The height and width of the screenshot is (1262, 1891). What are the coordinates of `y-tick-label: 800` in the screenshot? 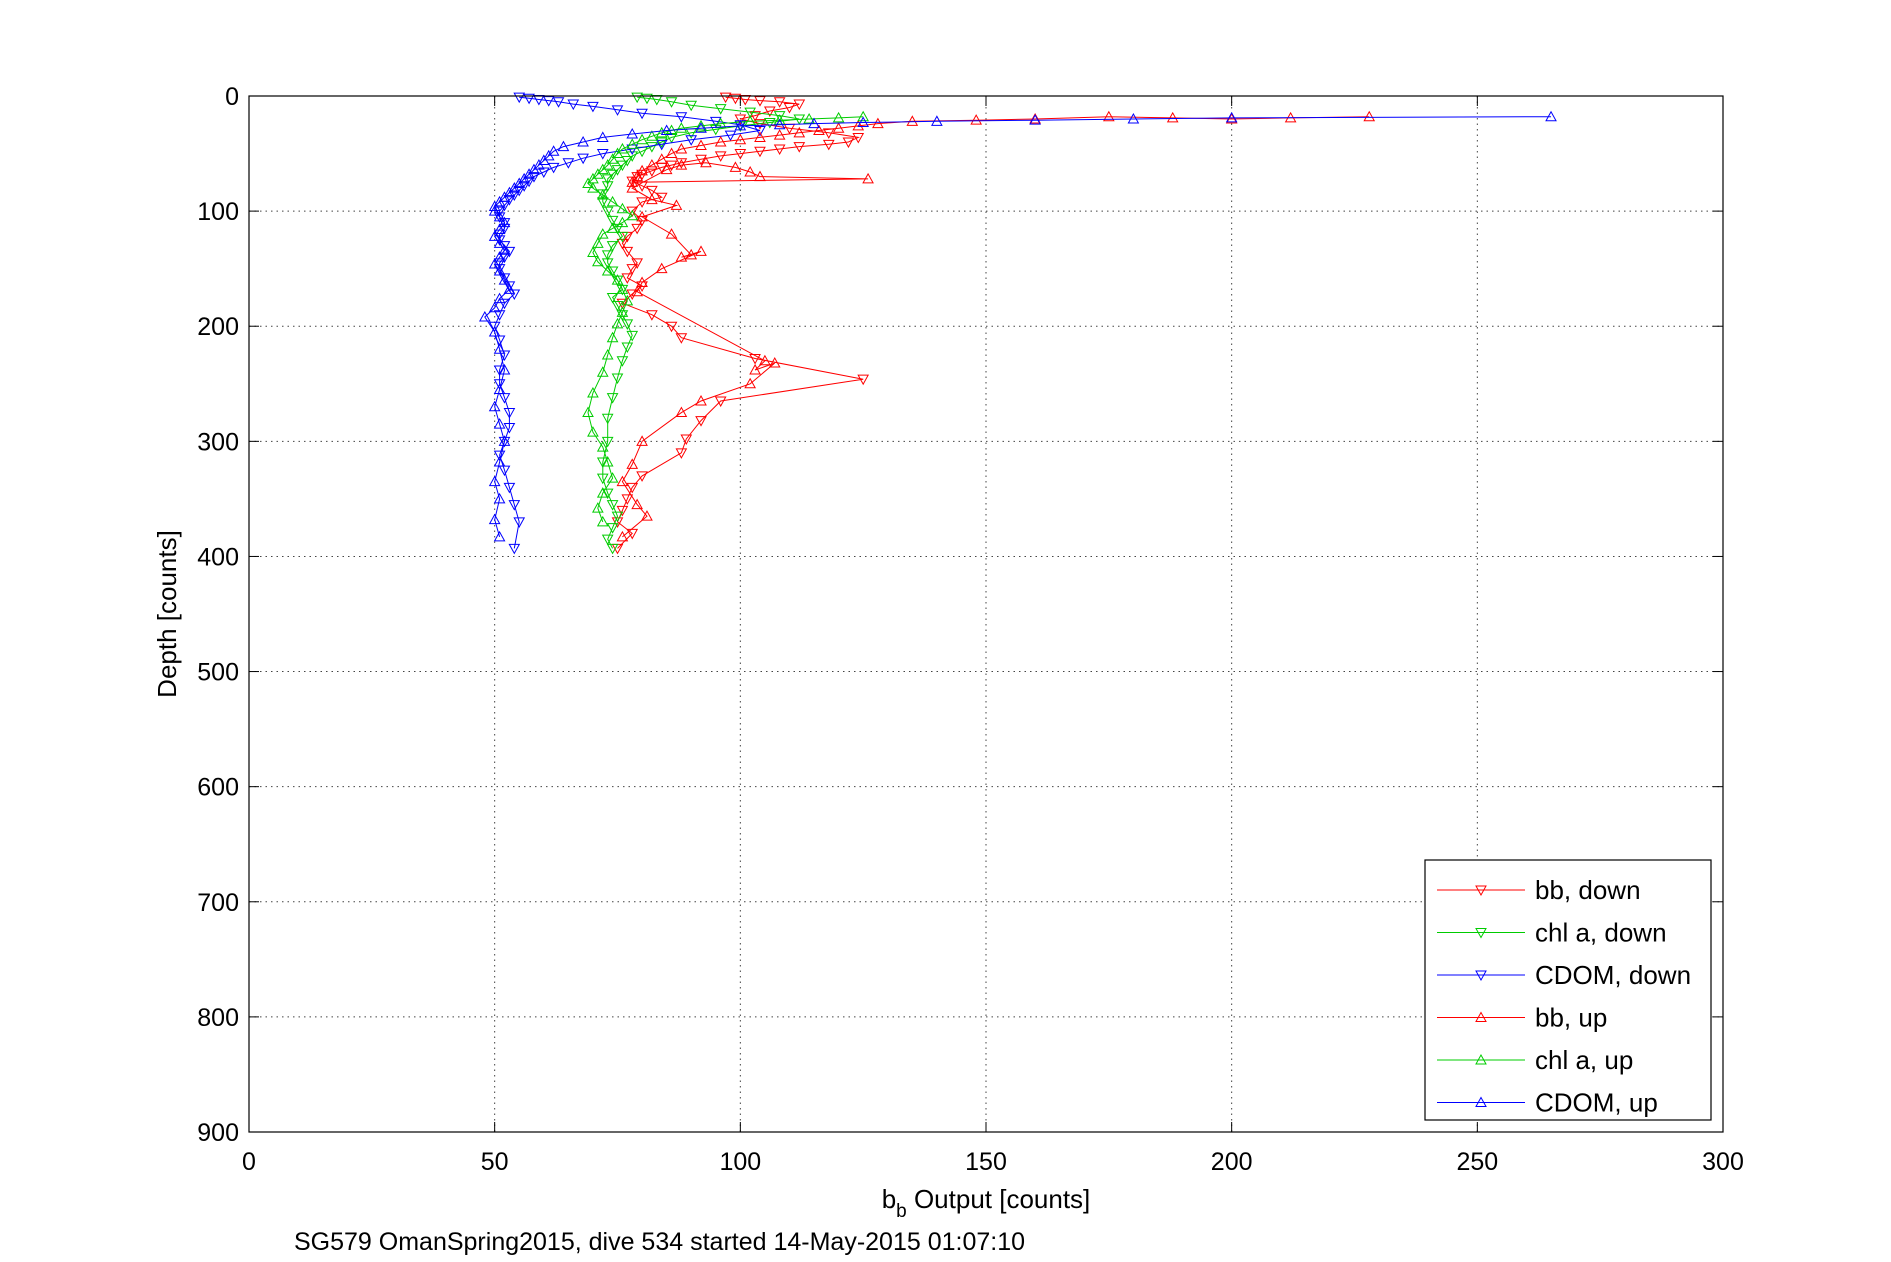 It's located at (218, 1018).